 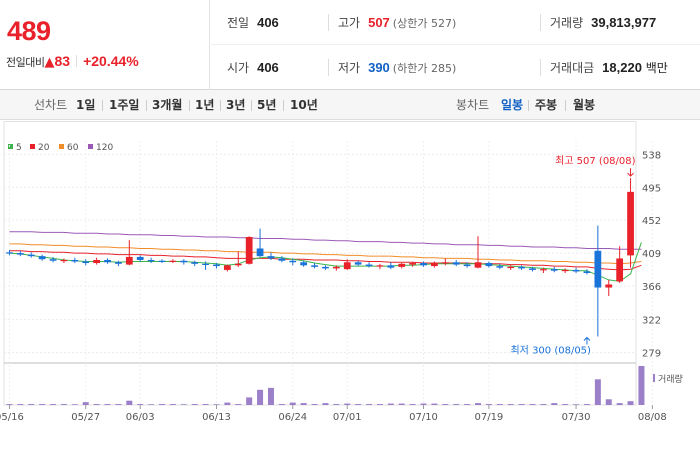 I want to click on volume-cell: 거래량 39,813,977, so click(x=603, y=22).